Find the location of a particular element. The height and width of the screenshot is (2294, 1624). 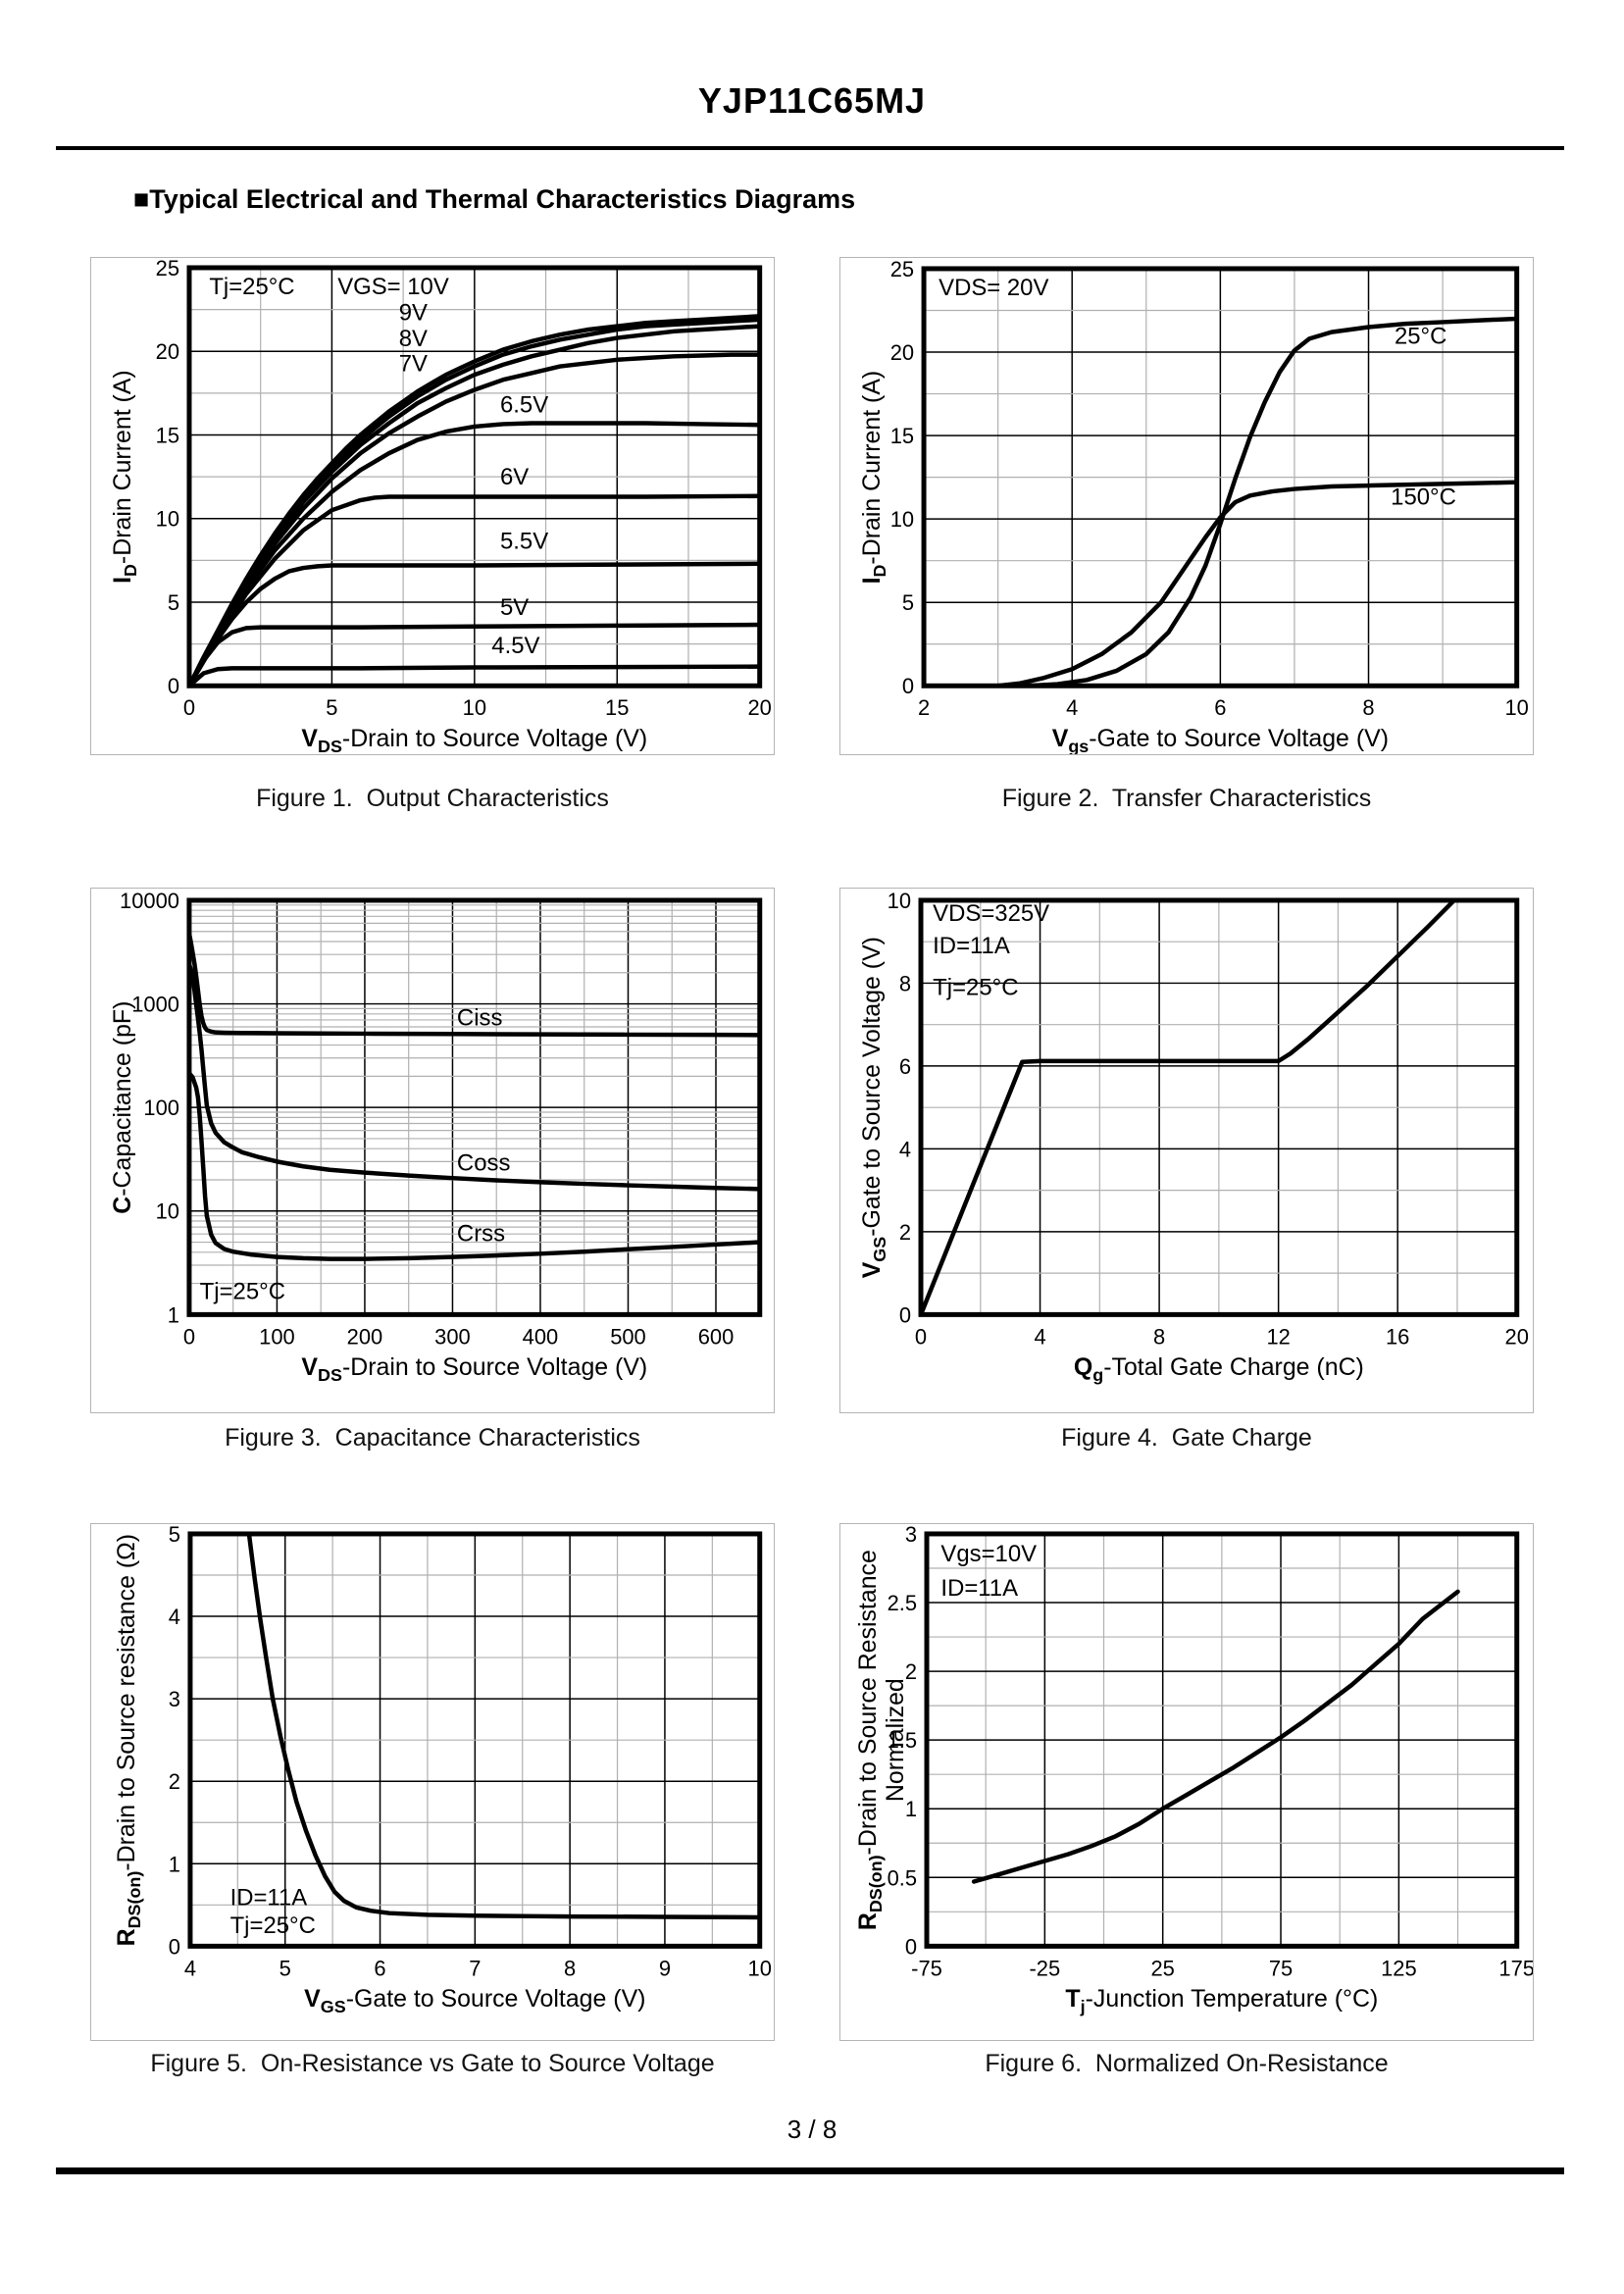

svg-text: 9 is located at coordinates (665, 1968).